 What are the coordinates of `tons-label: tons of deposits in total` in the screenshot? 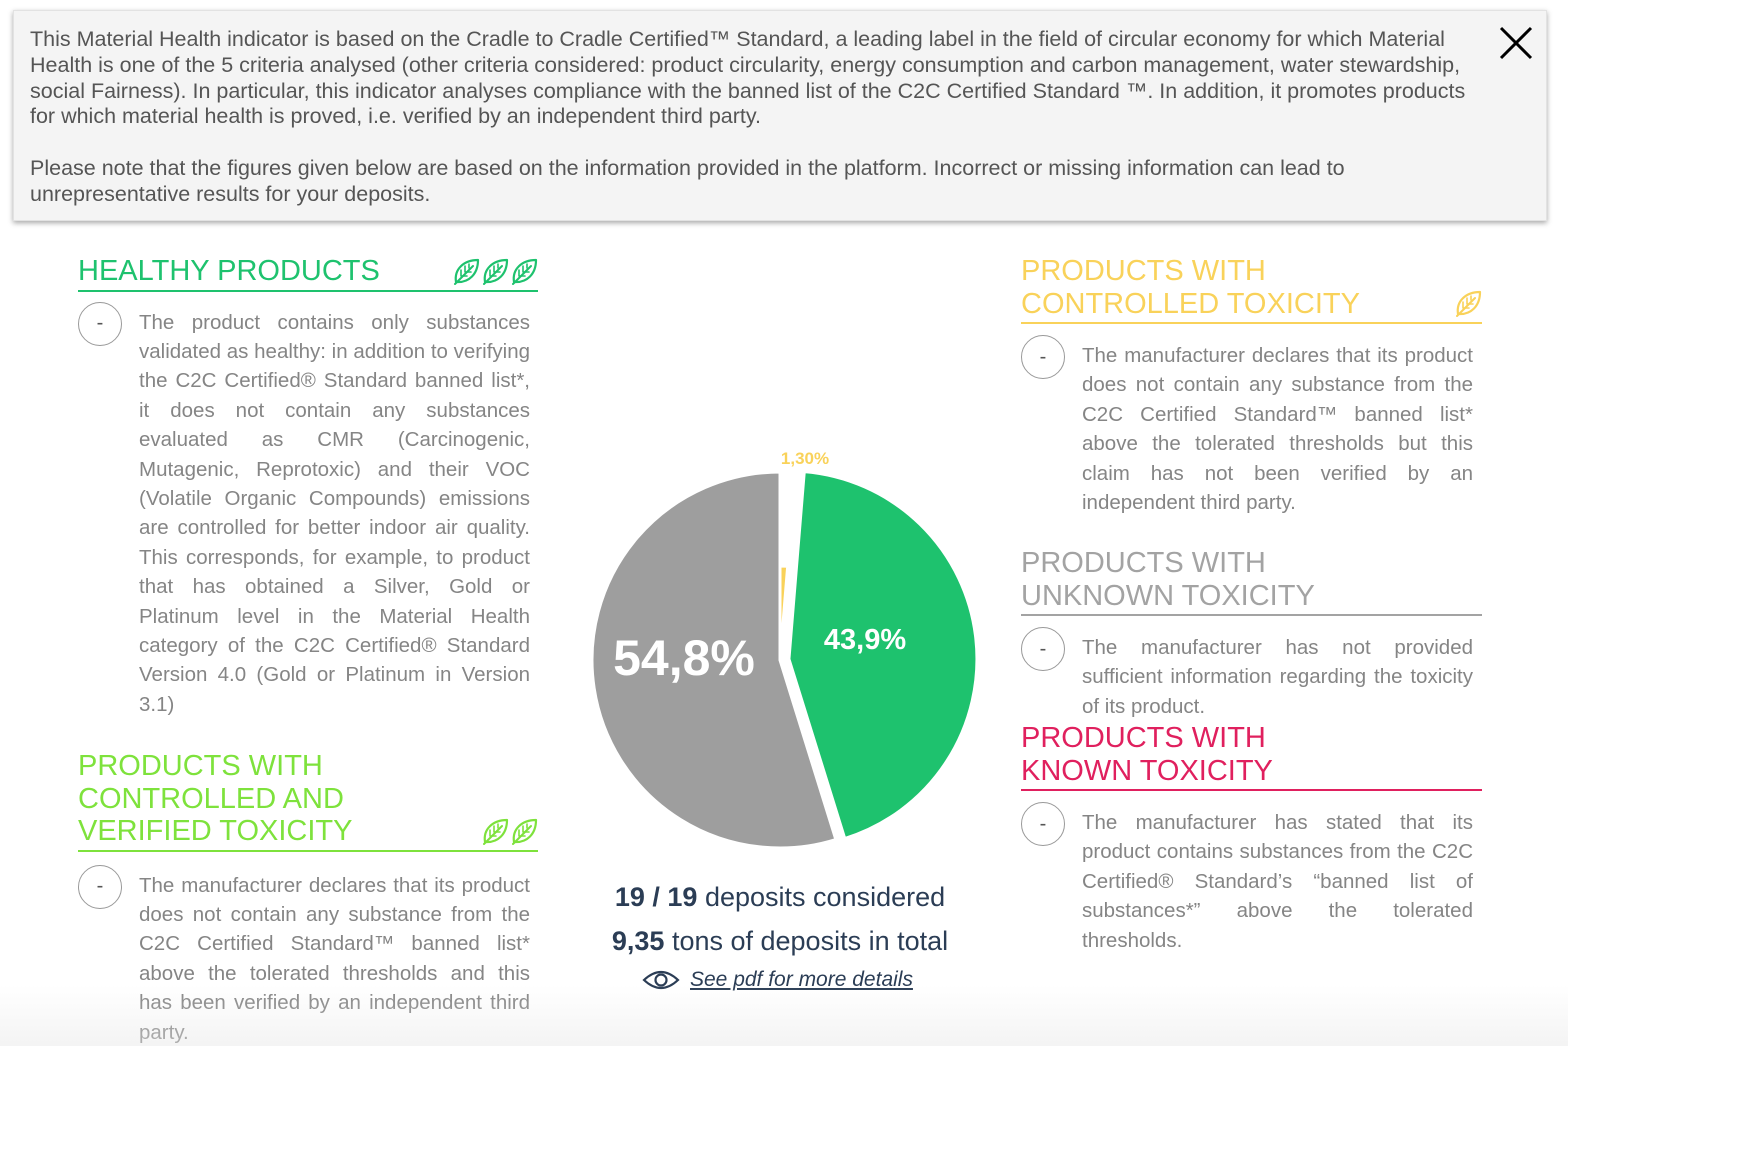 It's located at (810, 941).